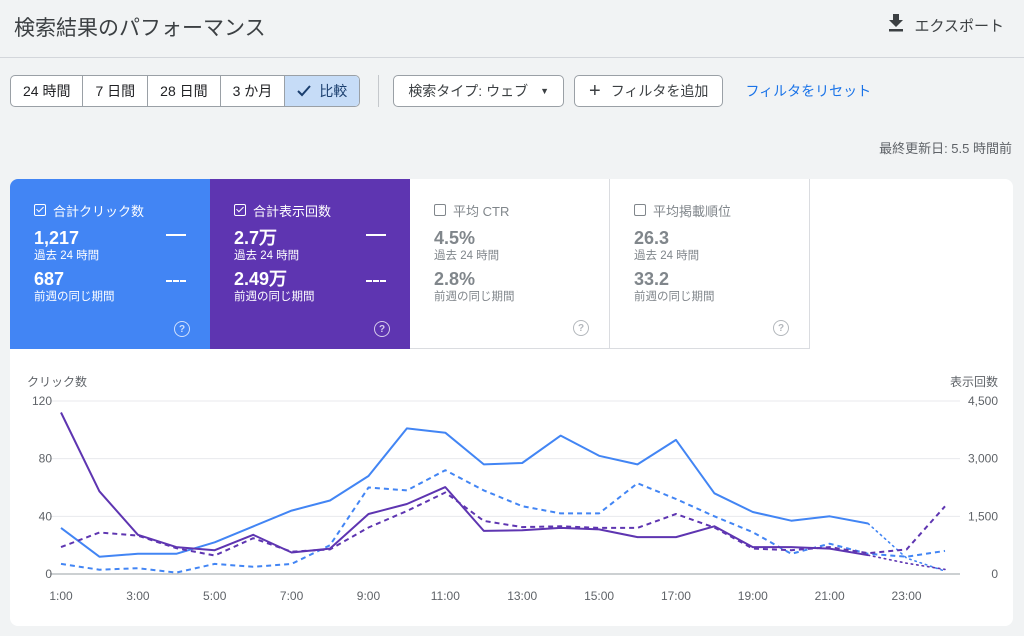 The width and height of the screenshot is (1024, 636). What do you see at coordinates (261, 279) in the screenshot?
I see `metric-prev-value: 2.49万` at bounding box center [261, 279].